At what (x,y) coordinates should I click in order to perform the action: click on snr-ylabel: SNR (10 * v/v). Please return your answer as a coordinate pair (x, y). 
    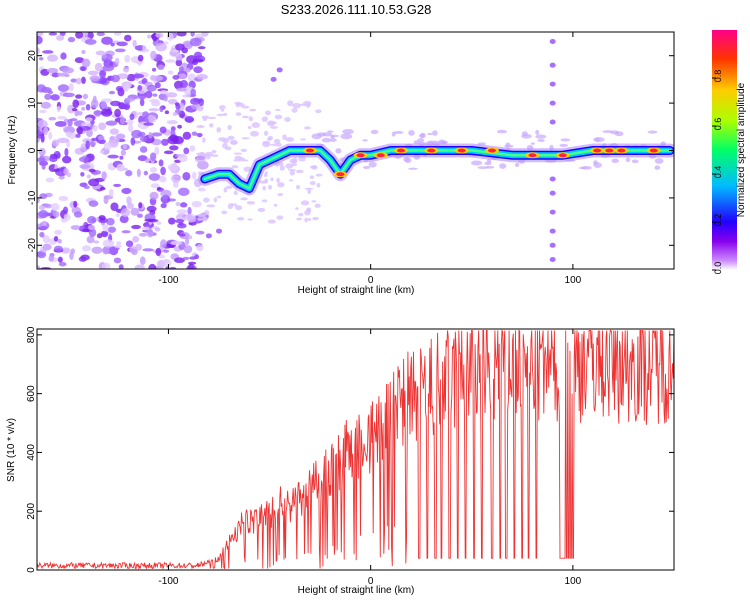
    Looking at the image, I should click on (11, 450).